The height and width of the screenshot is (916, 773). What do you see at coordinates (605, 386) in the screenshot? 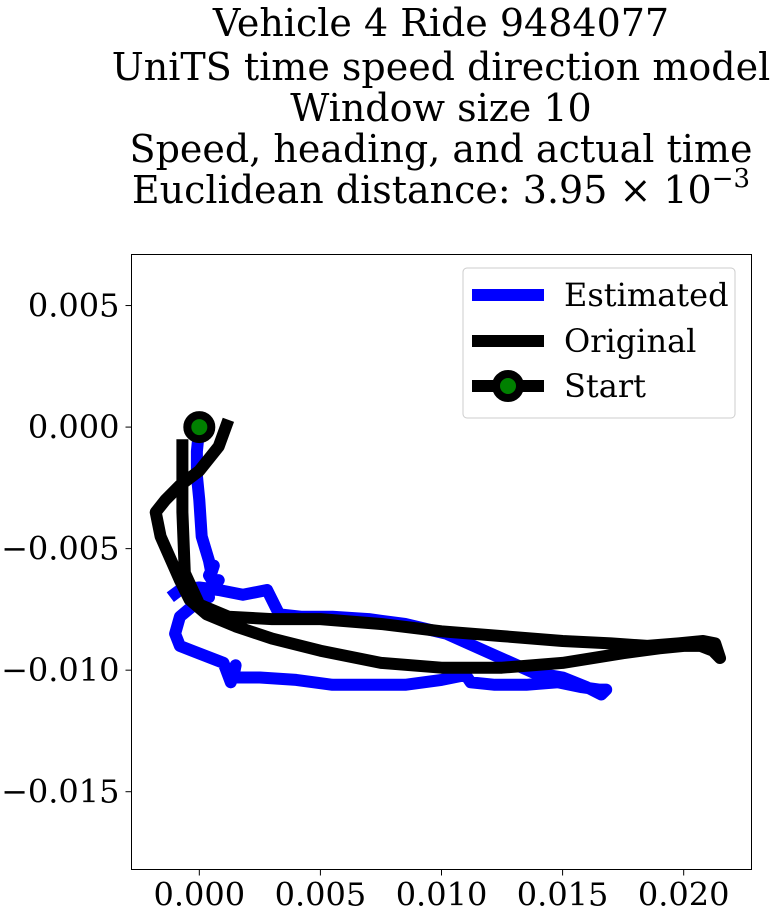
I see `legend-start-label: Start` at bounding box center [605, 386].